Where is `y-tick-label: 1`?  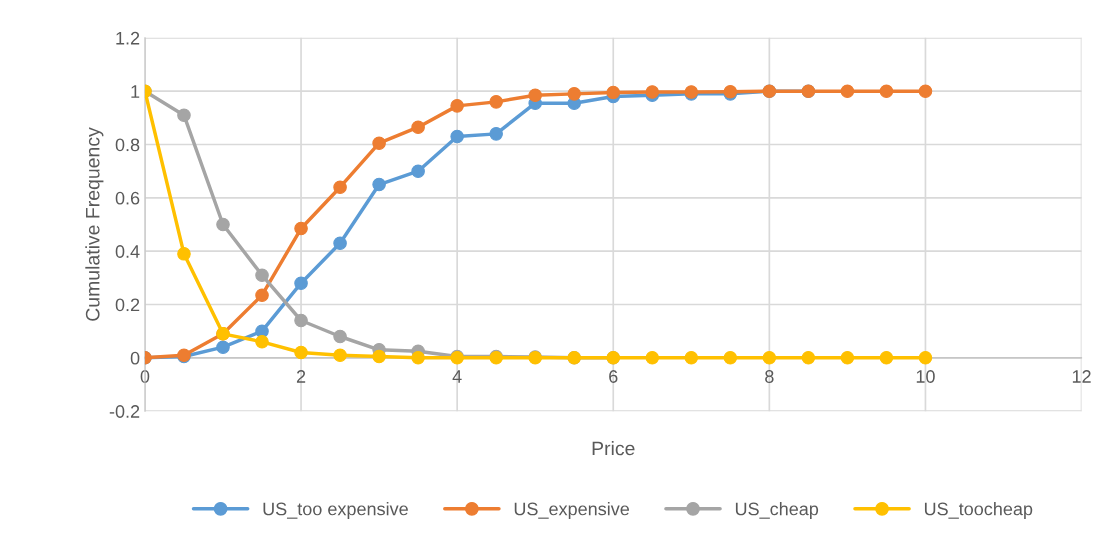 y-tick-label: 1 is located at coordinates (135, 91).